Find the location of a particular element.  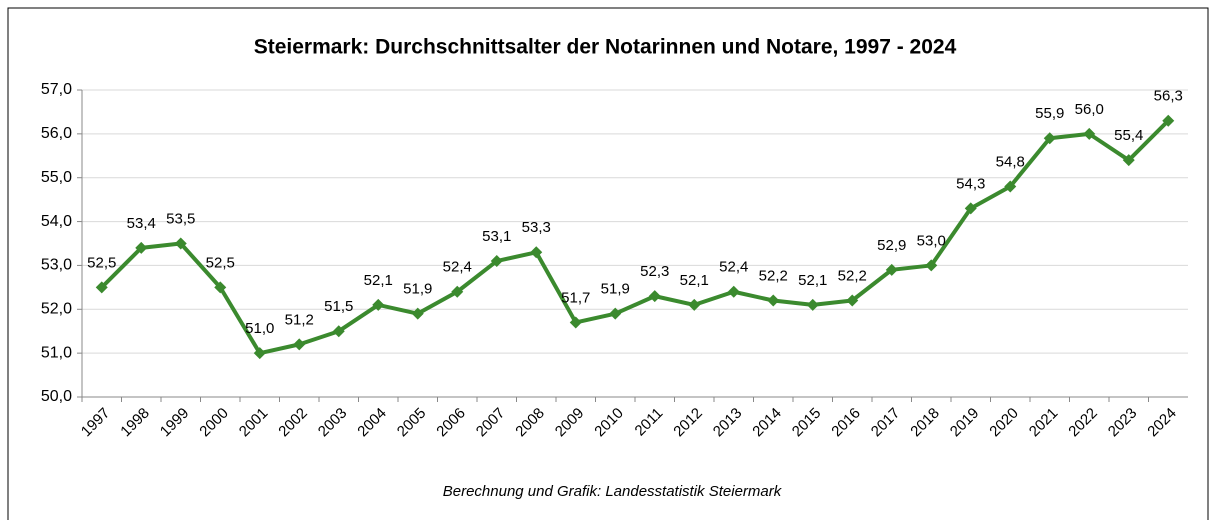

y-tick-label: 52,0 is located at coordinates (56, 309).